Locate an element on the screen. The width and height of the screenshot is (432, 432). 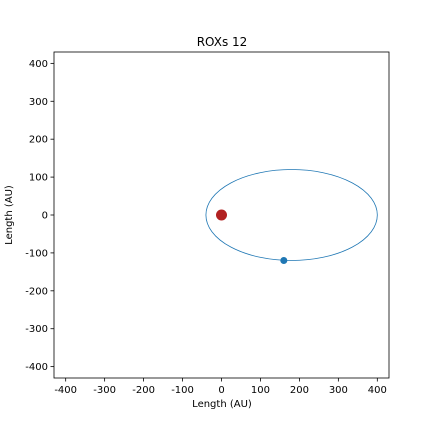
y-tick-label: 400 is located at coordinates (38, 64).